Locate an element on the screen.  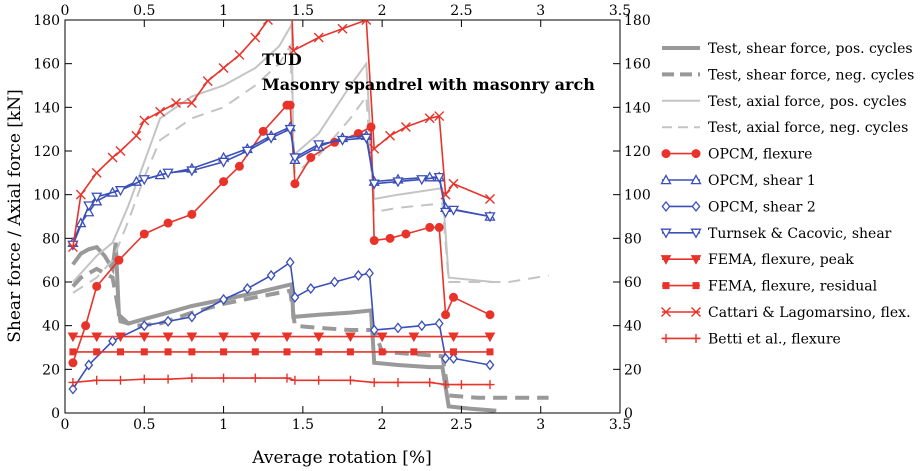
x-tick-label: 0 is located at coordinates (65, 425).